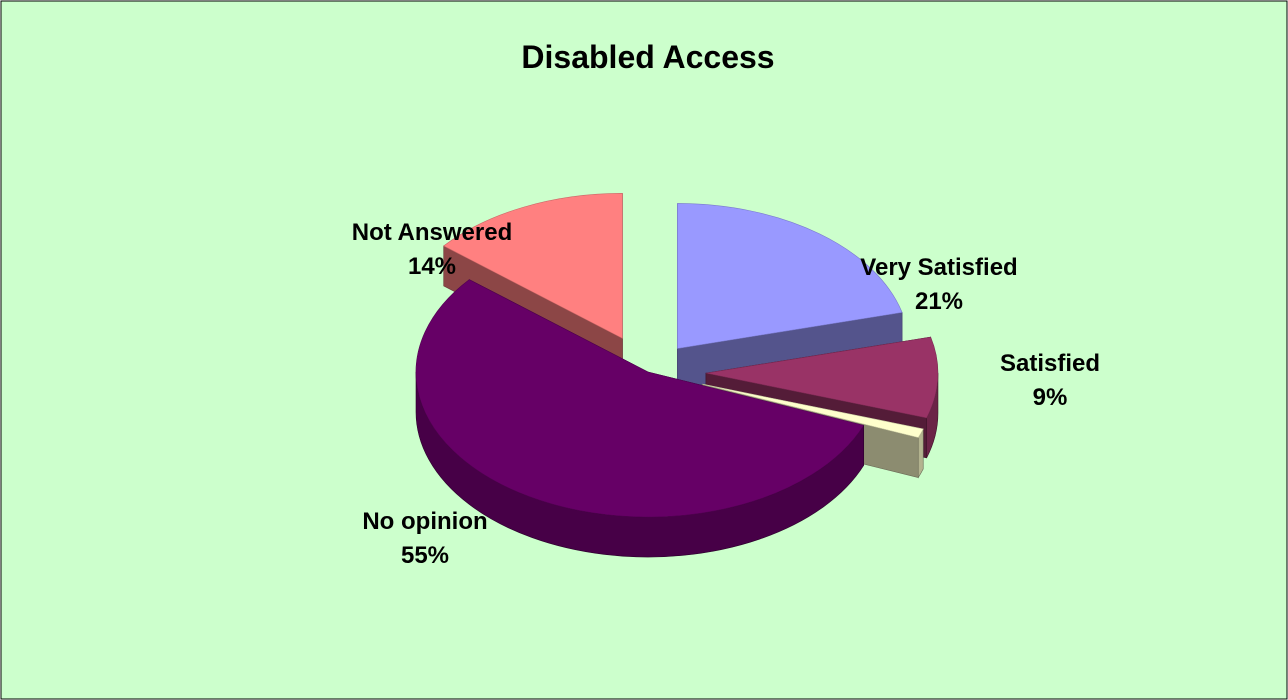  I want to click on label-satisfied: Satisfied 9%, so click(1050, 380).